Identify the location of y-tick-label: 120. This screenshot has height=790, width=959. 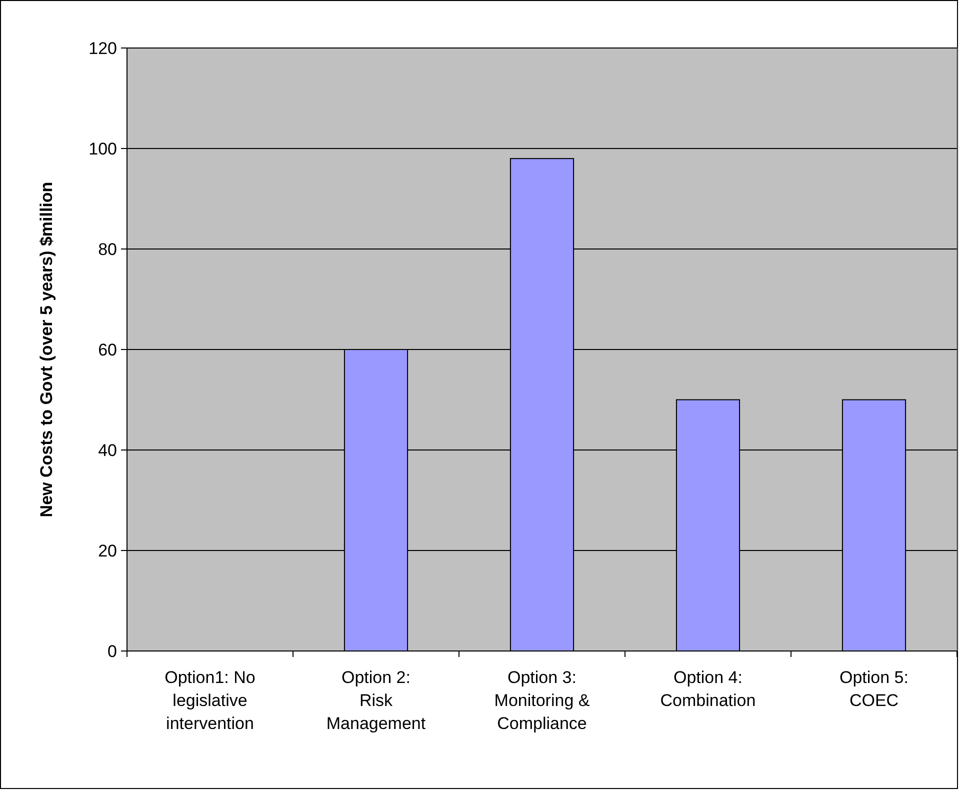
(102, 48).